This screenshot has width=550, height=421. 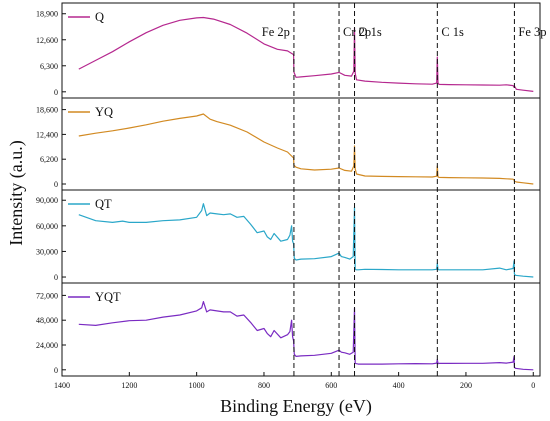 What do you see at coordinates (47, 110) in the screenshot?
I see `y-tick-label: 18,600` at bounding box center [47, 110].